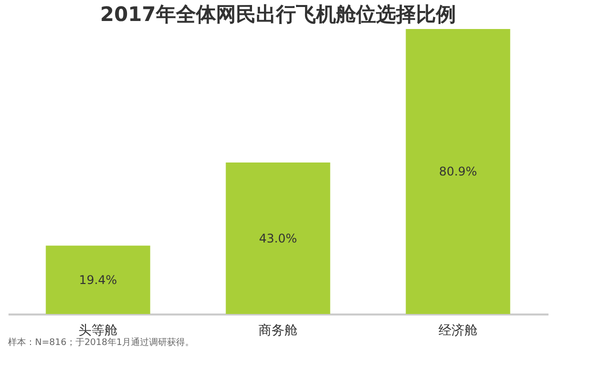 The height and width of the screenshot is (377, 600). I want to click on x-tick-label: 头等舱, so click(98, 331).